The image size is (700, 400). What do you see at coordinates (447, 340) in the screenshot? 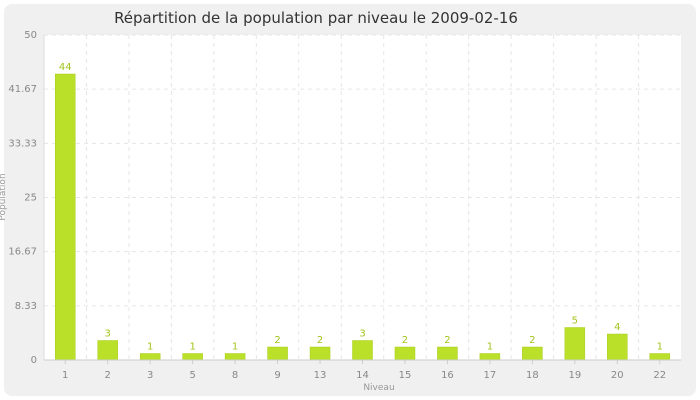
I see `data-label-16: 2` at bounding box center [447, 340].